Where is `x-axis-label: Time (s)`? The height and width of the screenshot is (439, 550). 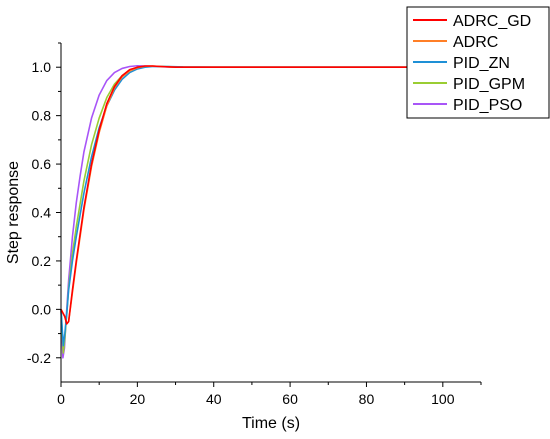
x-axis-label: Time (s) is located at coordinates (271, 423).